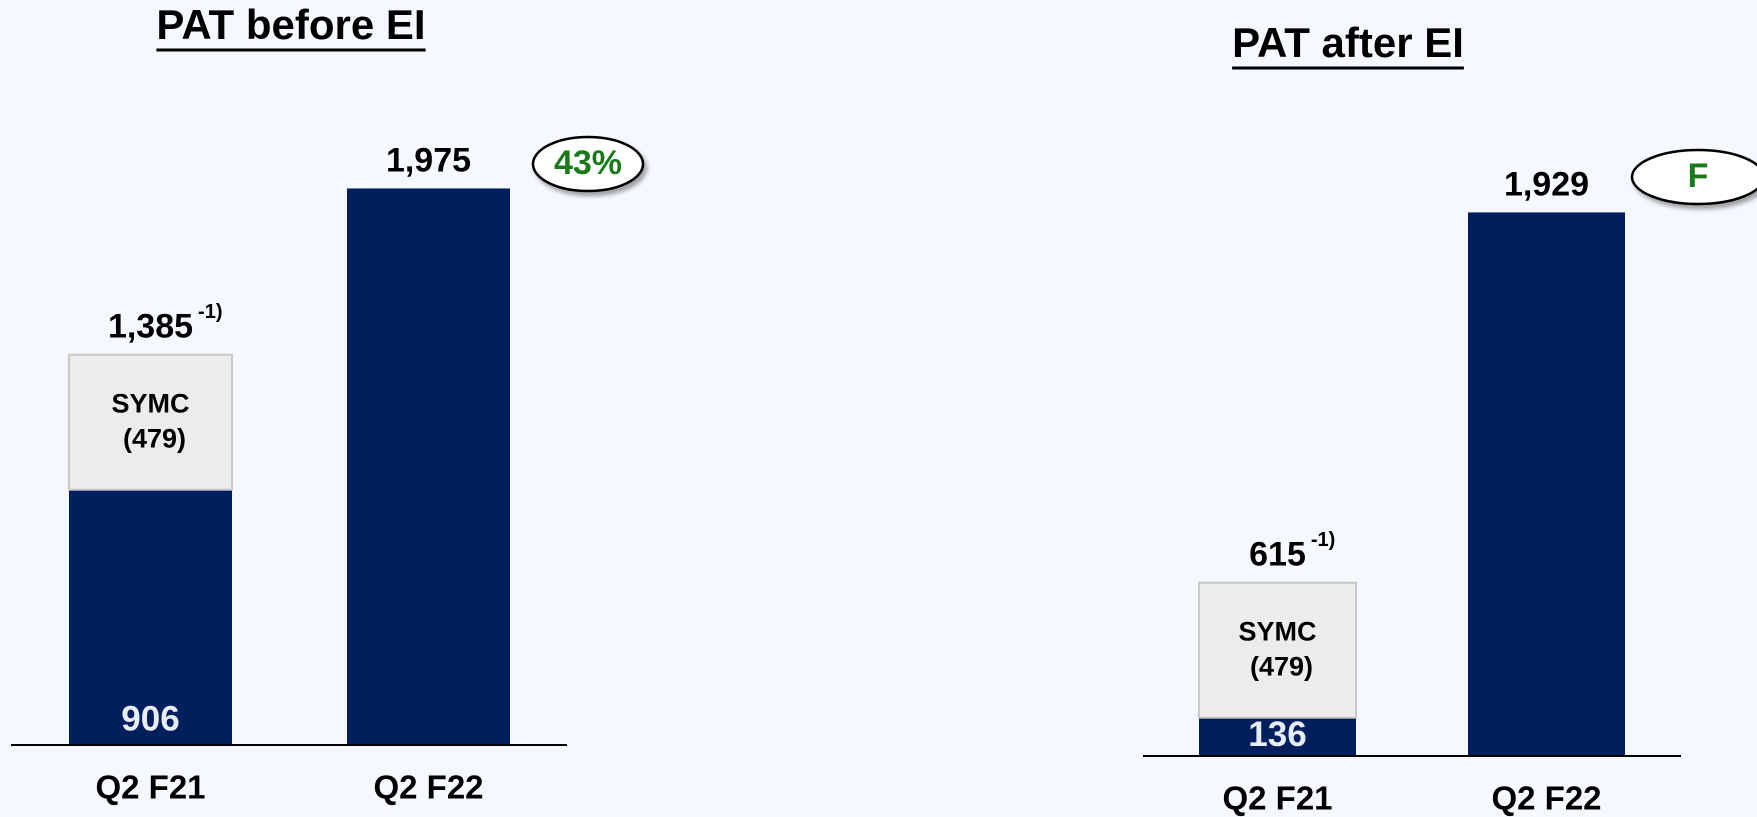  I want to click on badge-label: 43%, so click(588, 163).